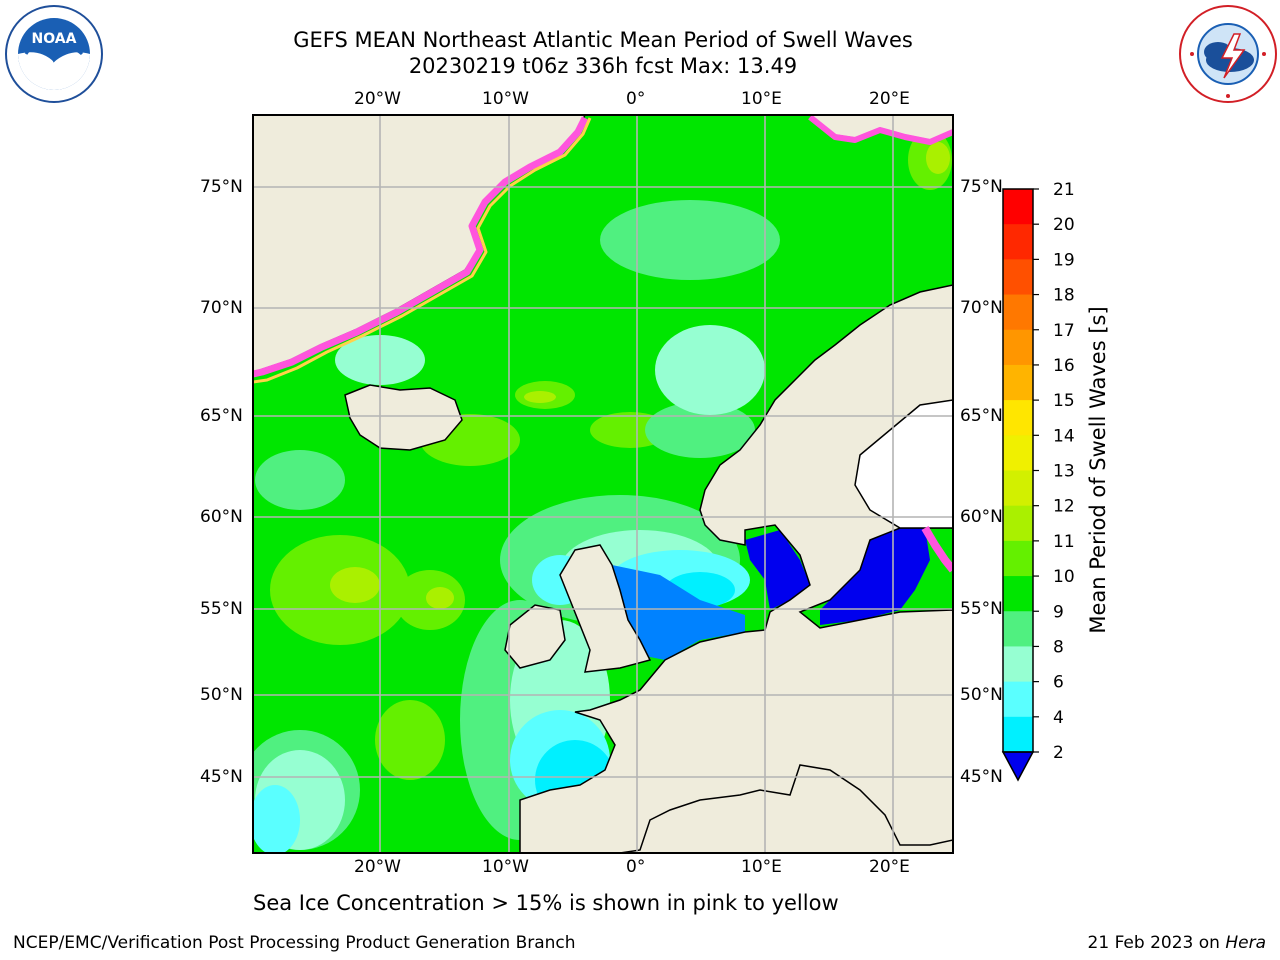  Describe the element at coordinates (1058, 647) in the screenshot. I see `colorbar-tick-label: 8` at that location.